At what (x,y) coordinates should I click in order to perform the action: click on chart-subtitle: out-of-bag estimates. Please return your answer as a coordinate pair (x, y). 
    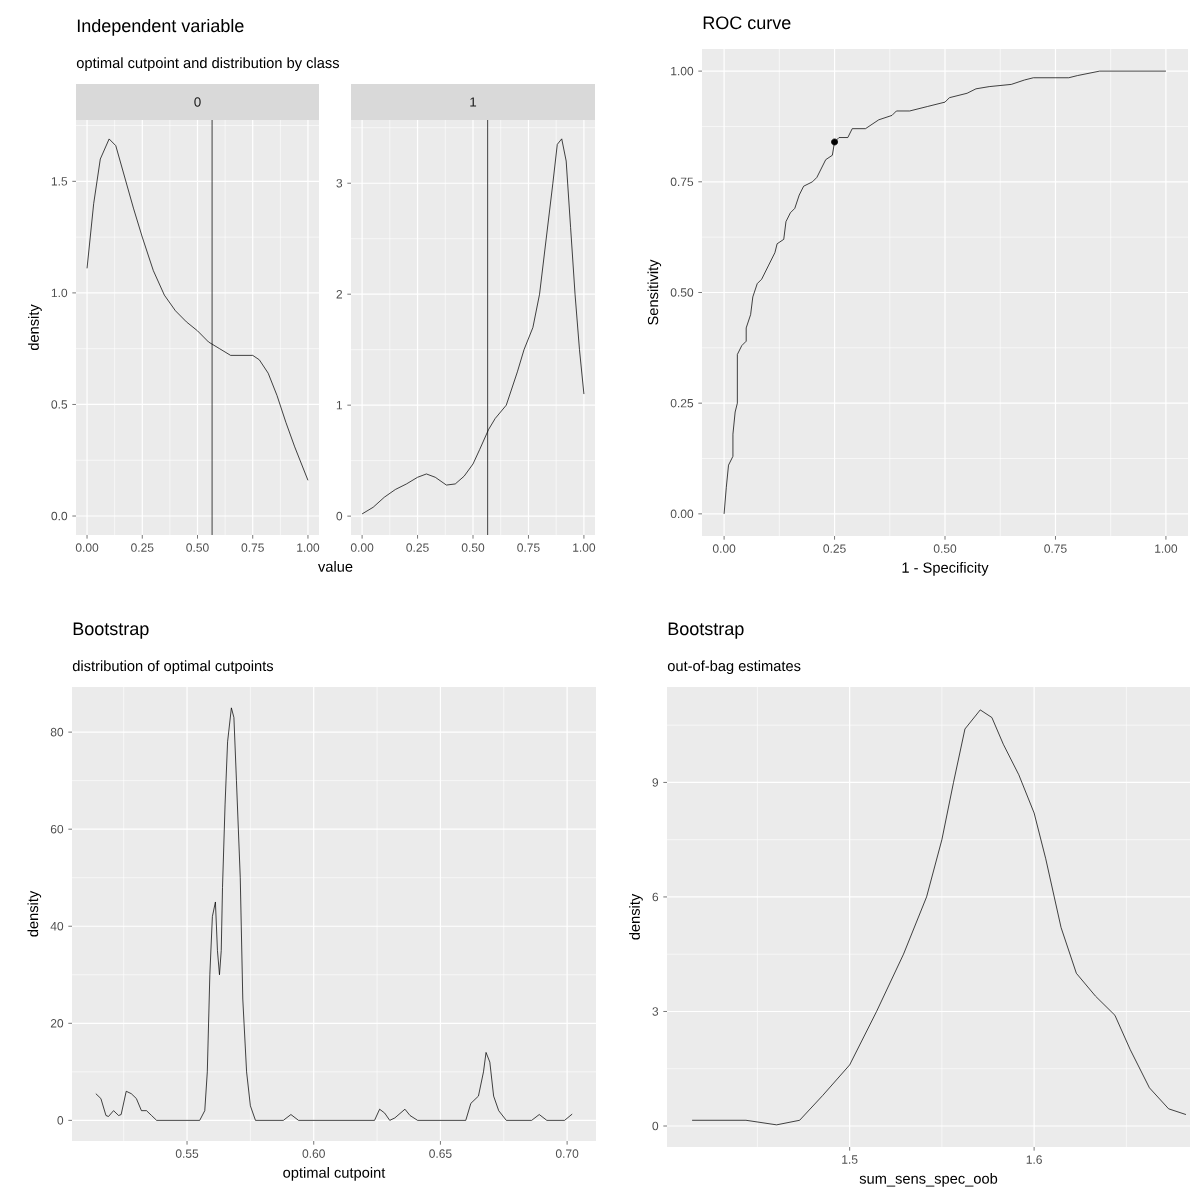
    Looking at the image, I should click on (734, 667).